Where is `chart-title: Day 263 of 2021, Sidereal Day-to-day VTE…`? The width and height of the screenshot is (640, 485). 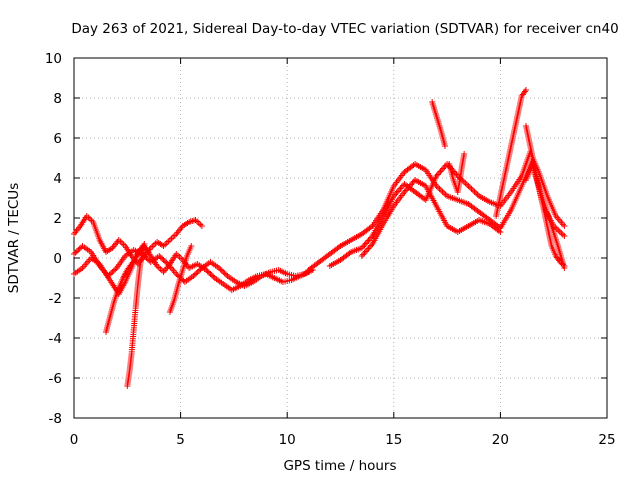 chart-title: Day 263 of 2021, Sidereal Day-to-day VTE… is located at coordinates (344, 29).